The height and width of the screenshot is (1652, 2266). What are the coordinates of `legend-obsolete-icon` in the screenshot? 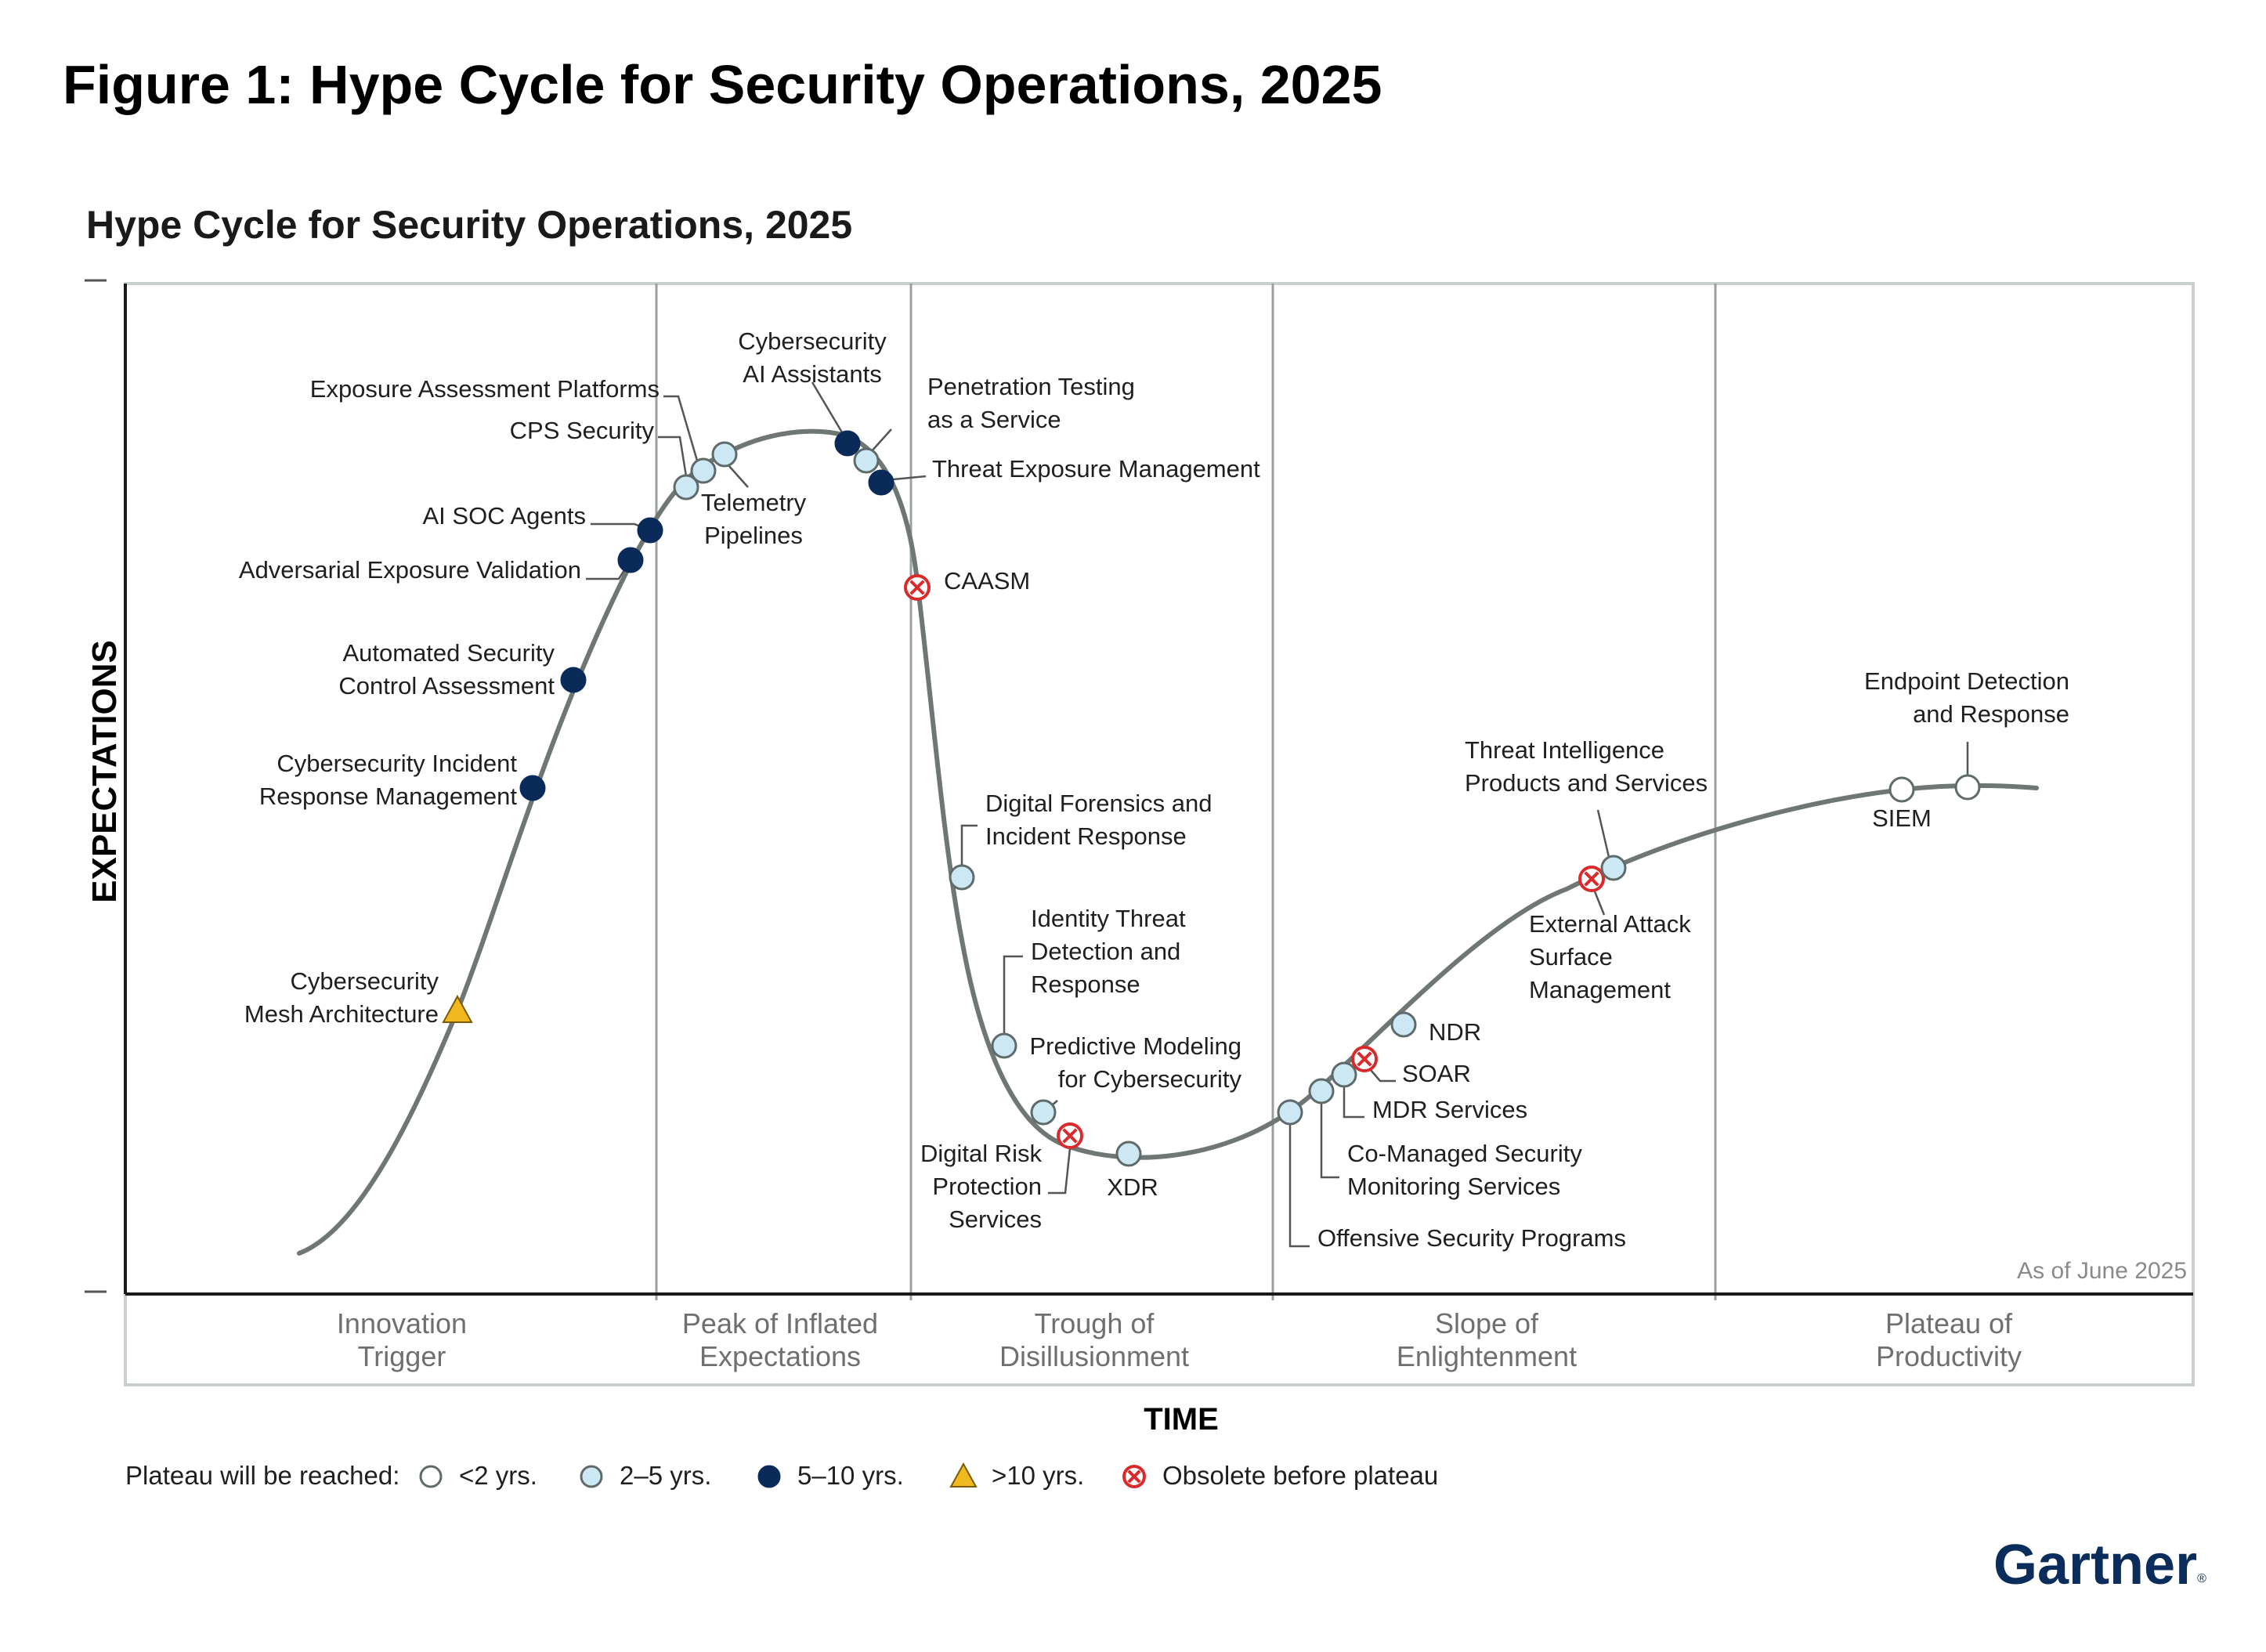 It's located at (1134, 1476).